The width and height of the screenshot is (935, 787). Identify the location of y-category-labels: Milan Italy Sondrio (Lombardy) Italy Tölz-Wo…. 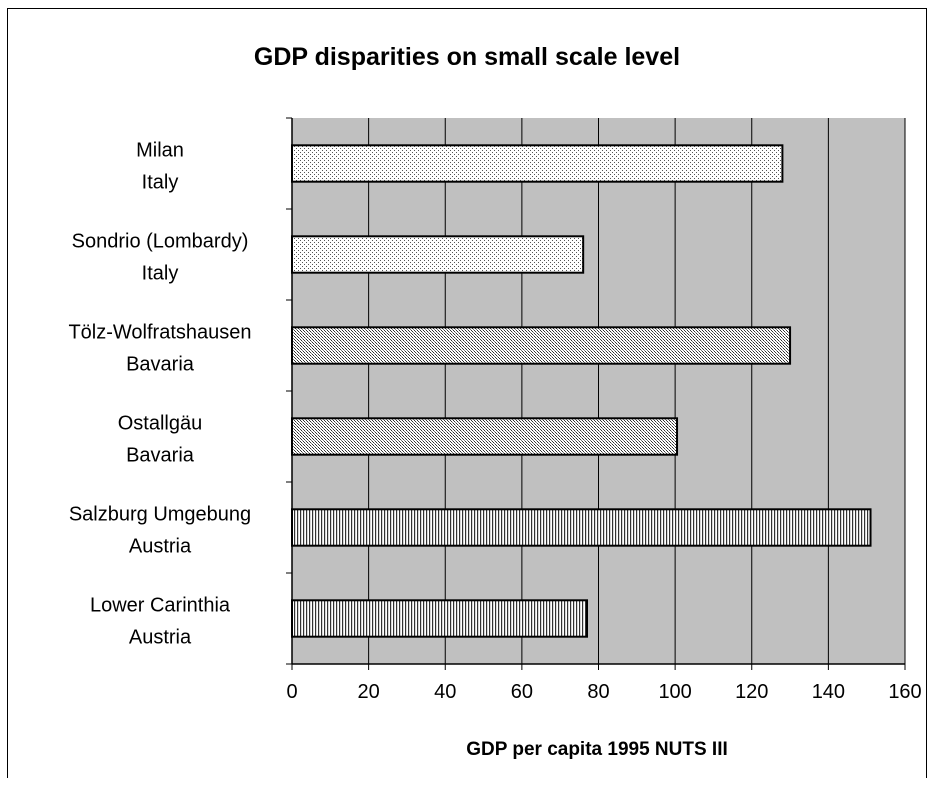
(159, 394).